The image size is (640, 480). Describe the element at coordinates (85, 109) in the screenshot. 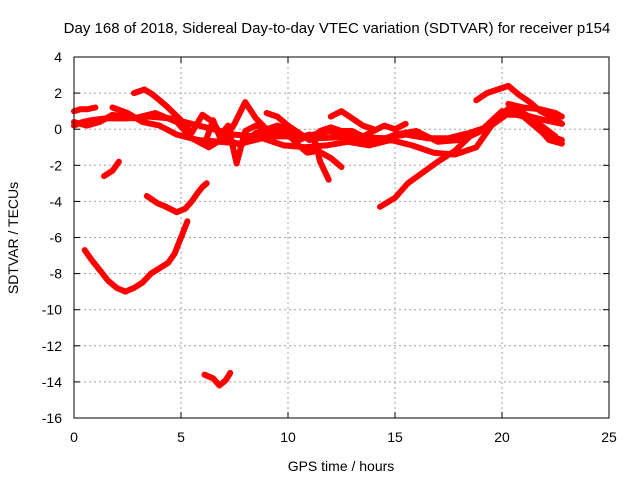

I see `series-line-s1` at that location.